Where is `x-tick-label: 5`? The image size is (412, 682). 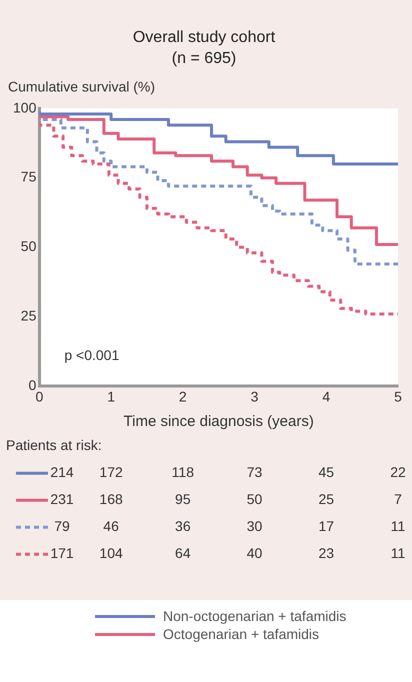 x-tick-label: 5 is located at coordinates (398, 396).